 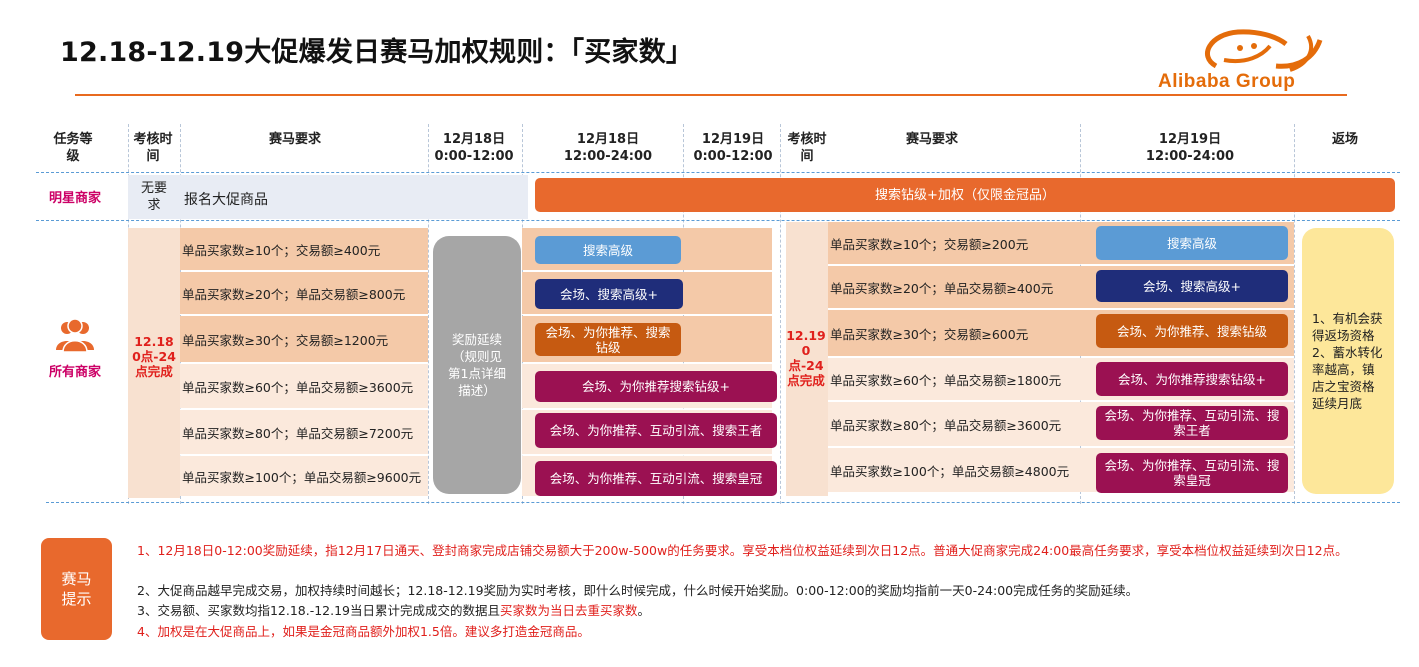 I want to click on alibaba-logo: Alibaba Group, so click(x=1253, y=62).